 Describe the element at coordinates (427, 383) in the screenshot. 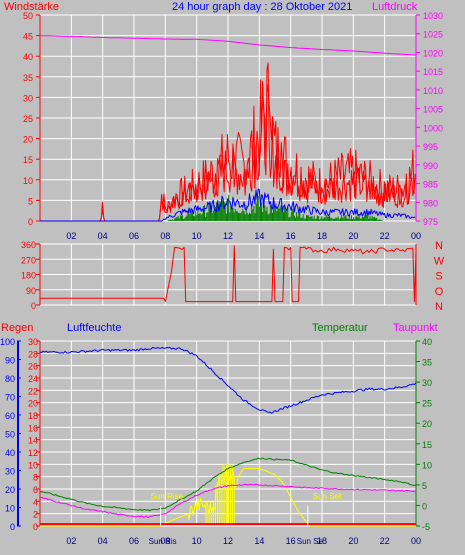

I see `temperature-tick-label: 30` at that location.